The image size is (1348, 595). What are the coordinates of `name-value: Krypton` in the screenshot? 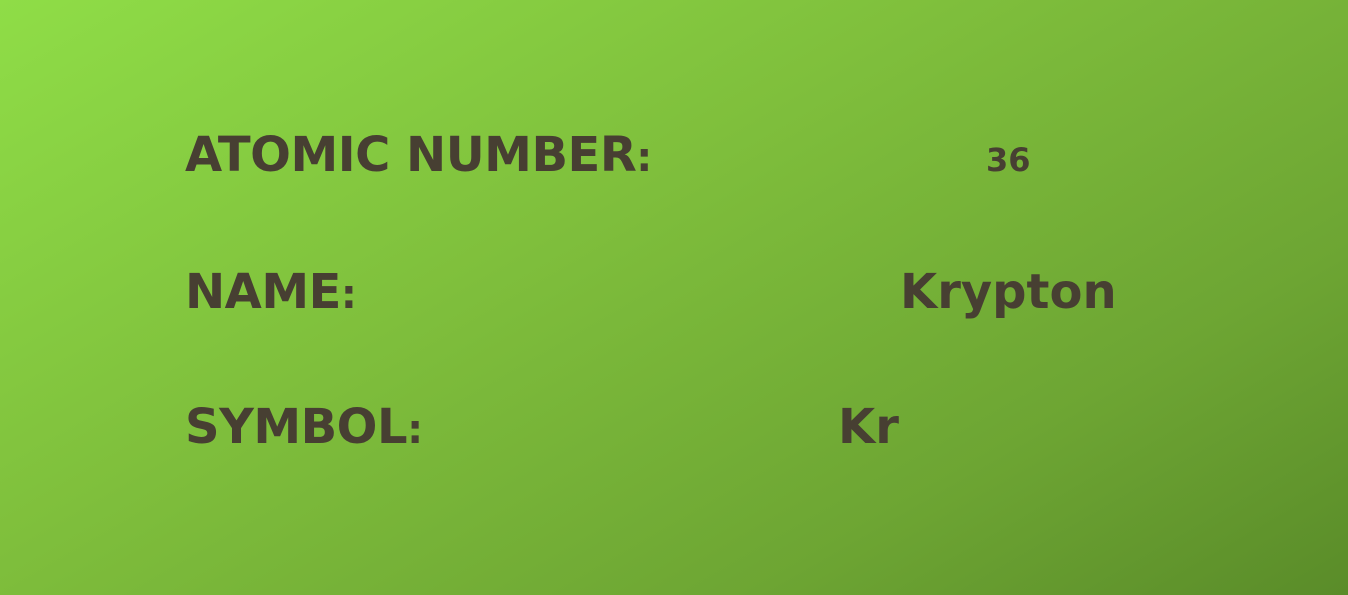 It's located at (1008, 292).